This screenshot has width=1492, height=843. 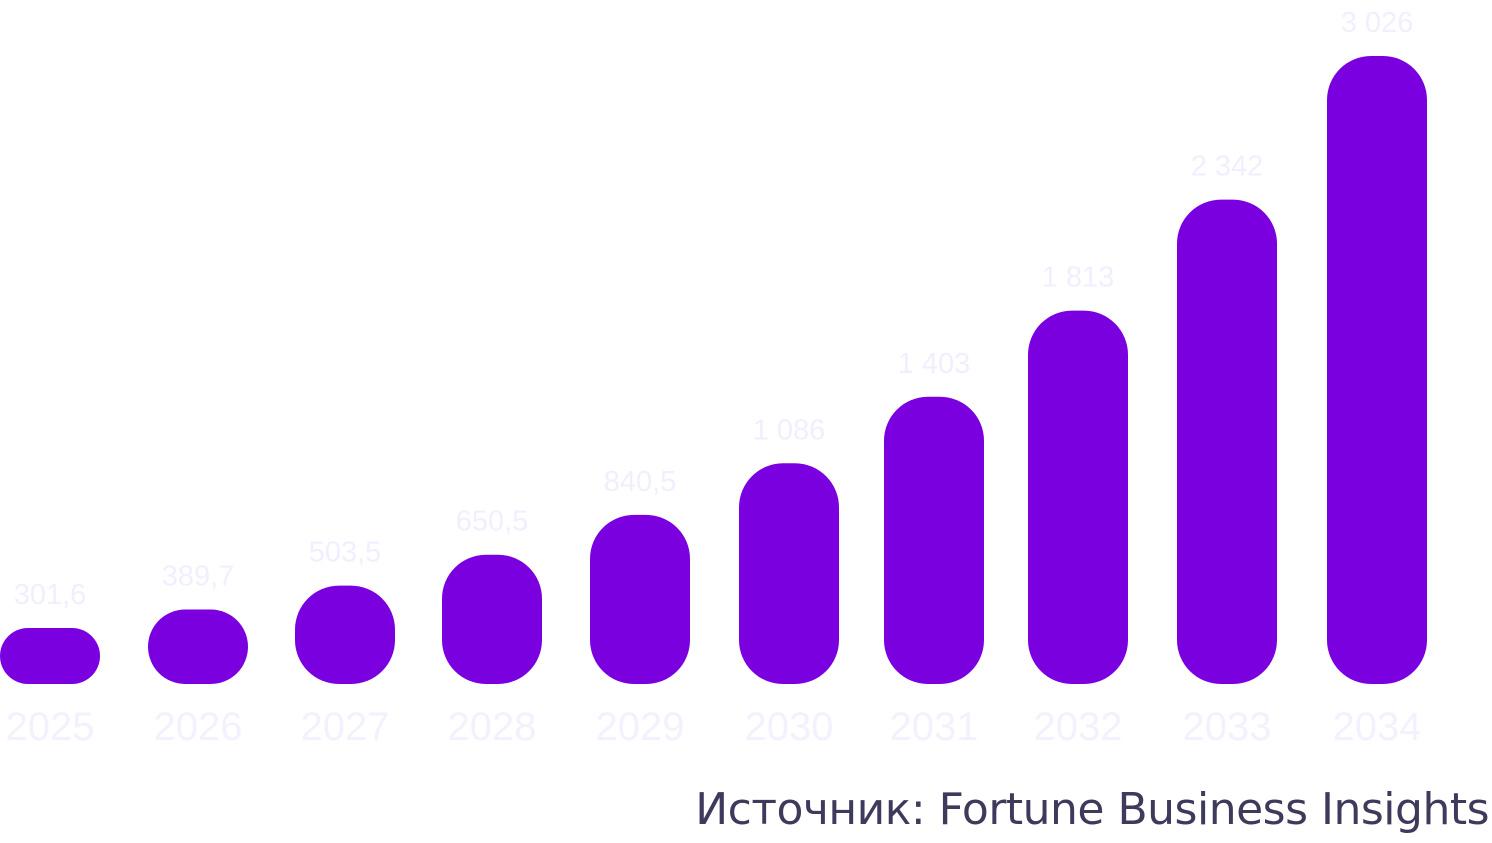 What do you see at coordinates (789, 573) in the screenshot?
I see `bar-2030` at bounding box center [789, 573].